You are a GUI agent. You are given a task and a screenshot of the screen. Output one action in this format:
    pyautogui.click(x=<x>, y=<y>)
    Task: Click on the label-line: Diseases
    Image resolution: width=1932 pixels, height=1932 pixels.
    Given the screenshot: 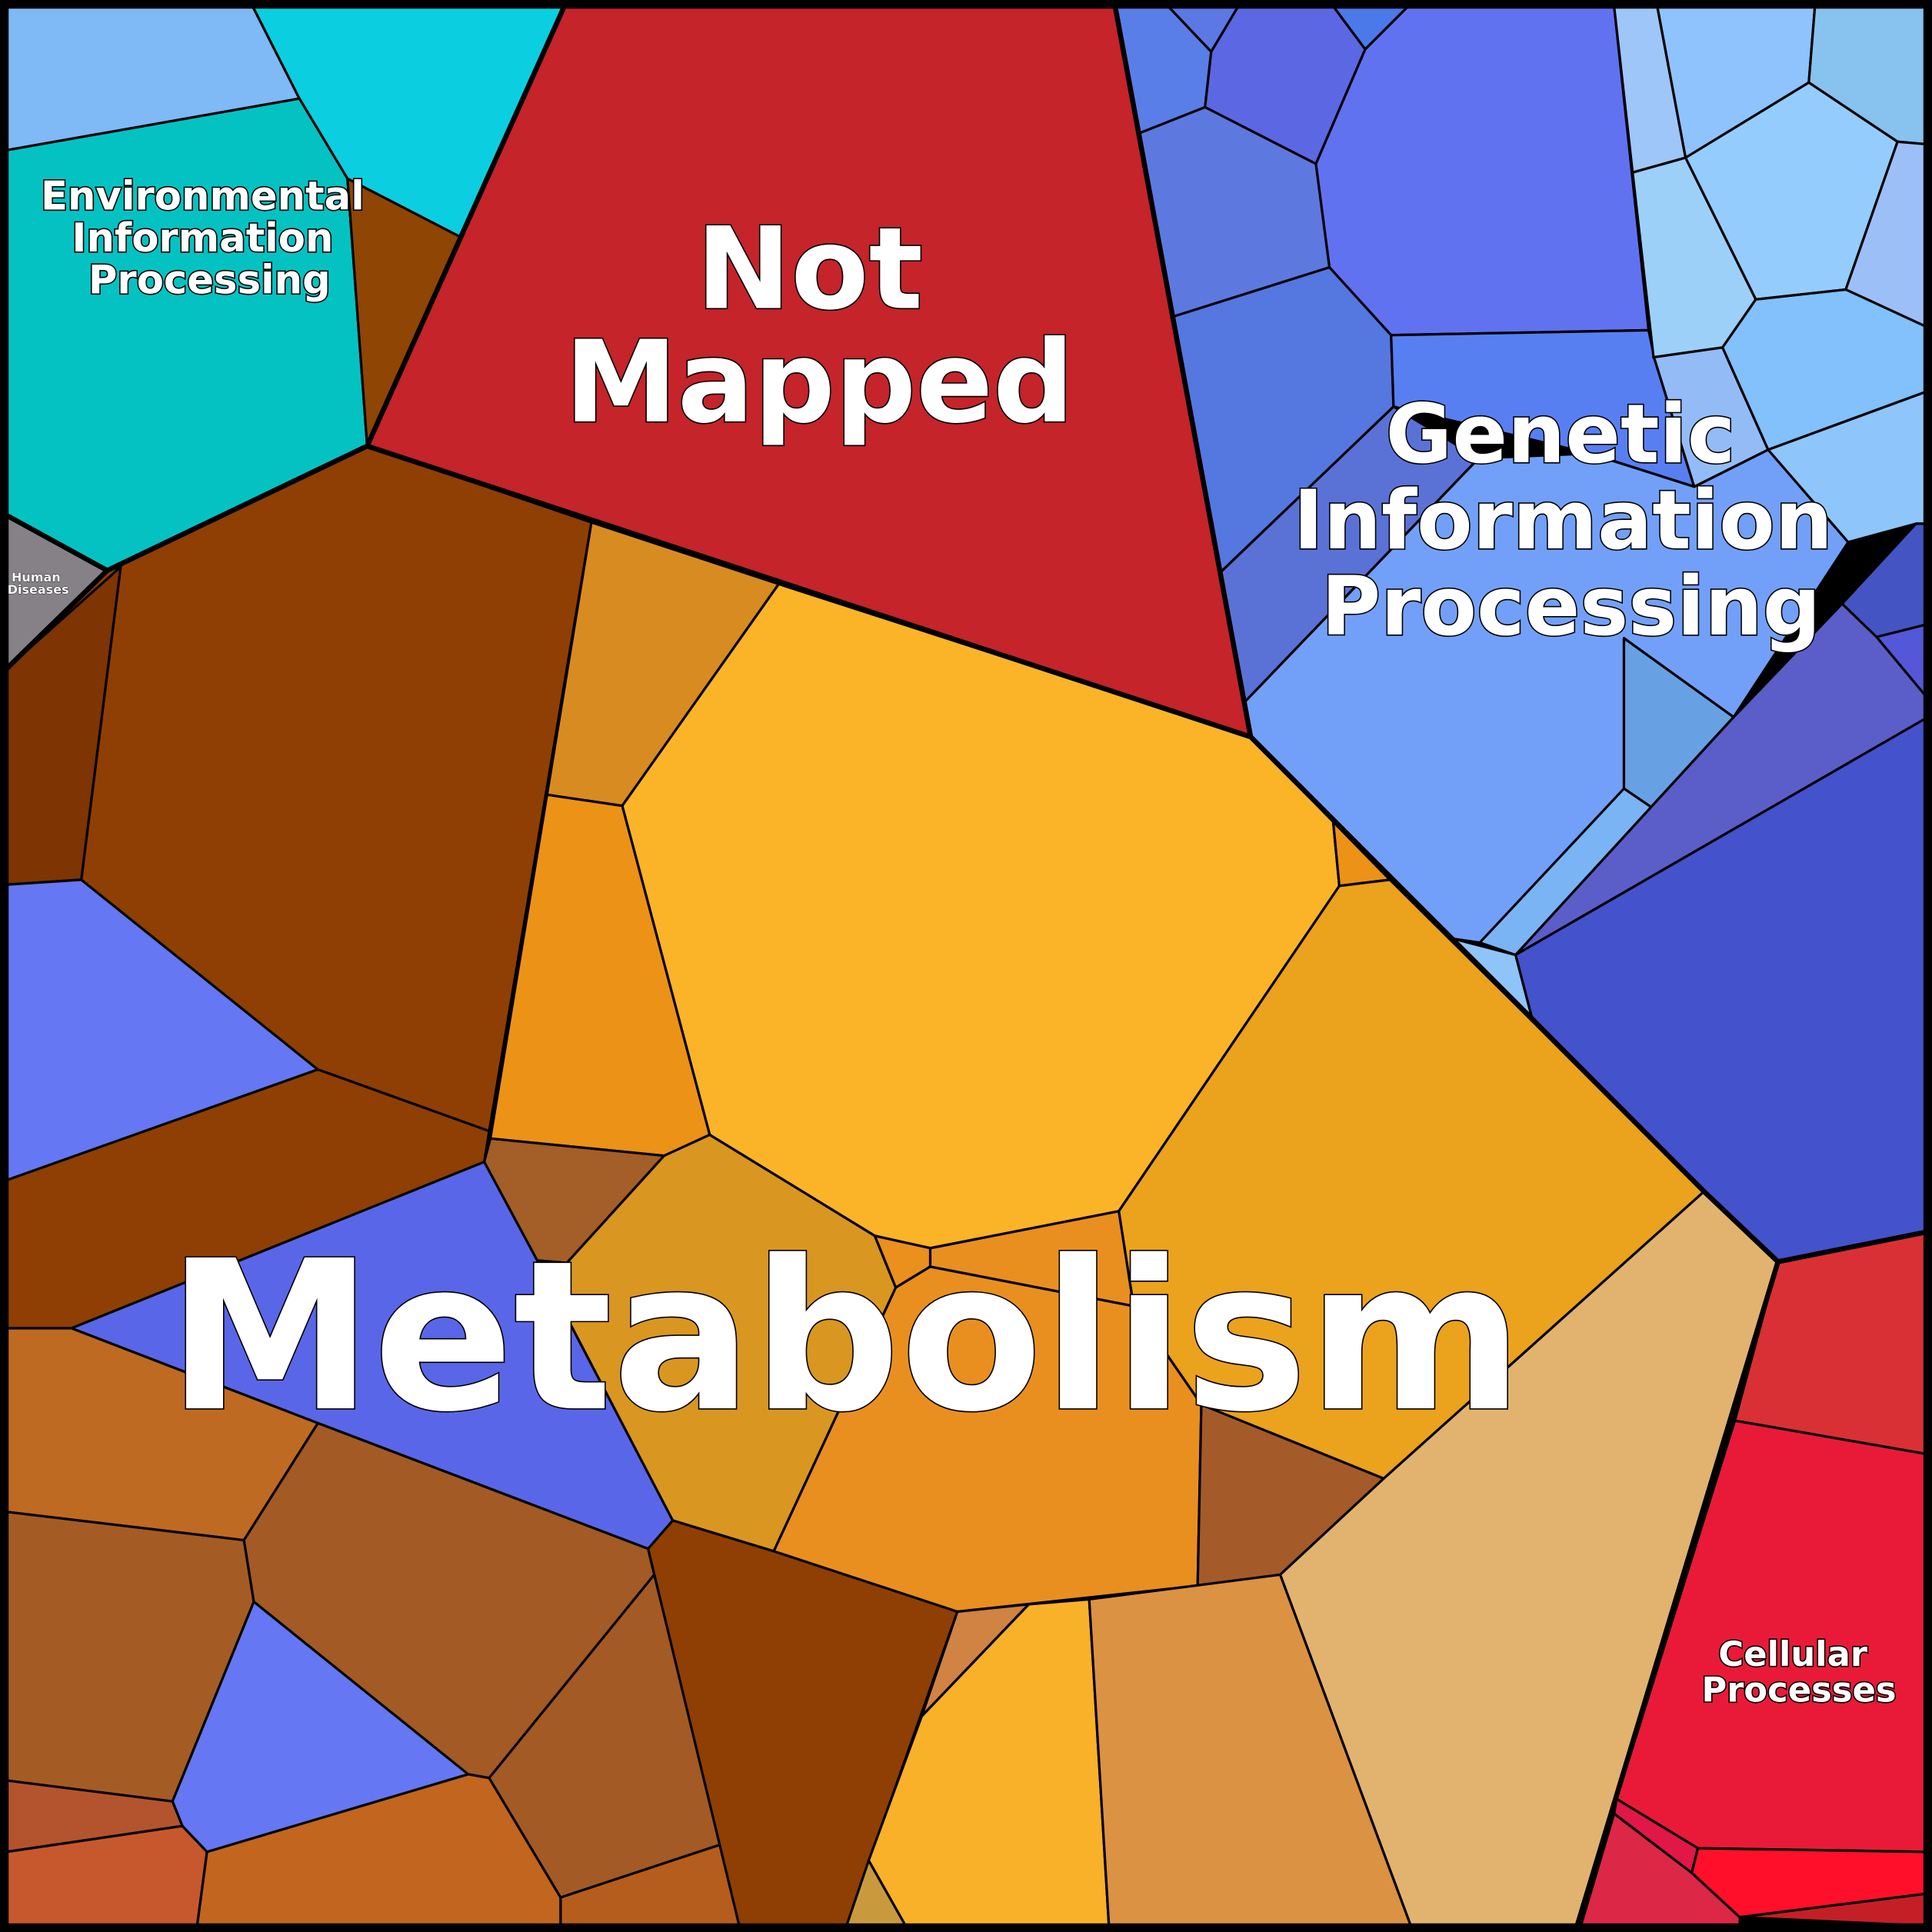 What is the action you would take?
    pyautogui.click(x=38, y=589)
    